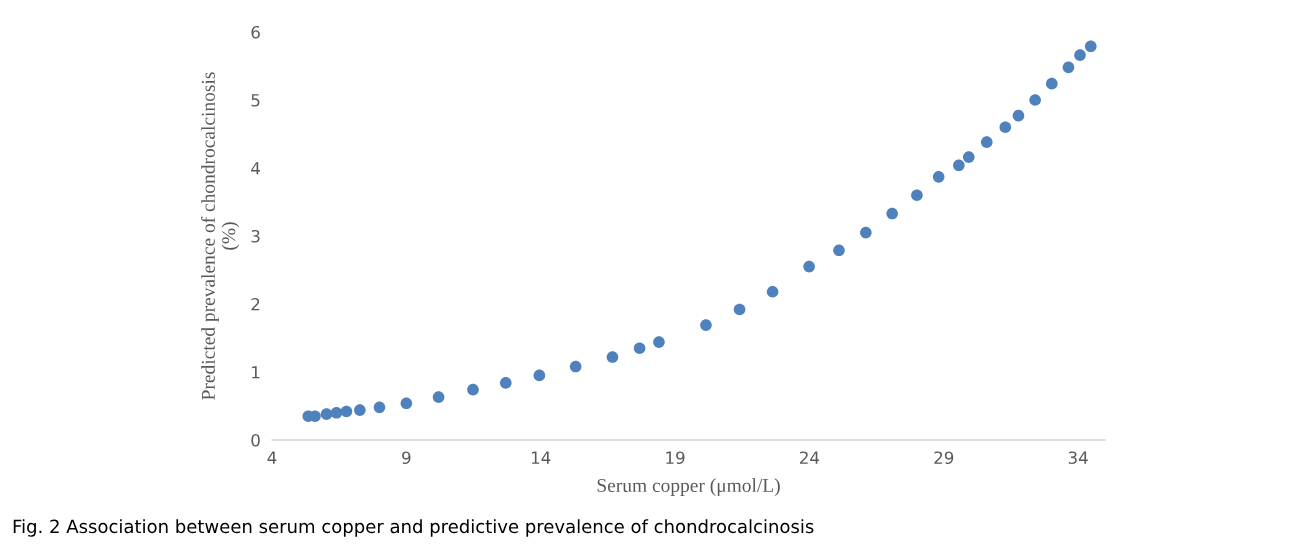 The image size is (1292, 548). What do you see at coordinates (255, 168) in the screenshot?
I see `y-tick-label: 4` at bounding box center [255, 168].